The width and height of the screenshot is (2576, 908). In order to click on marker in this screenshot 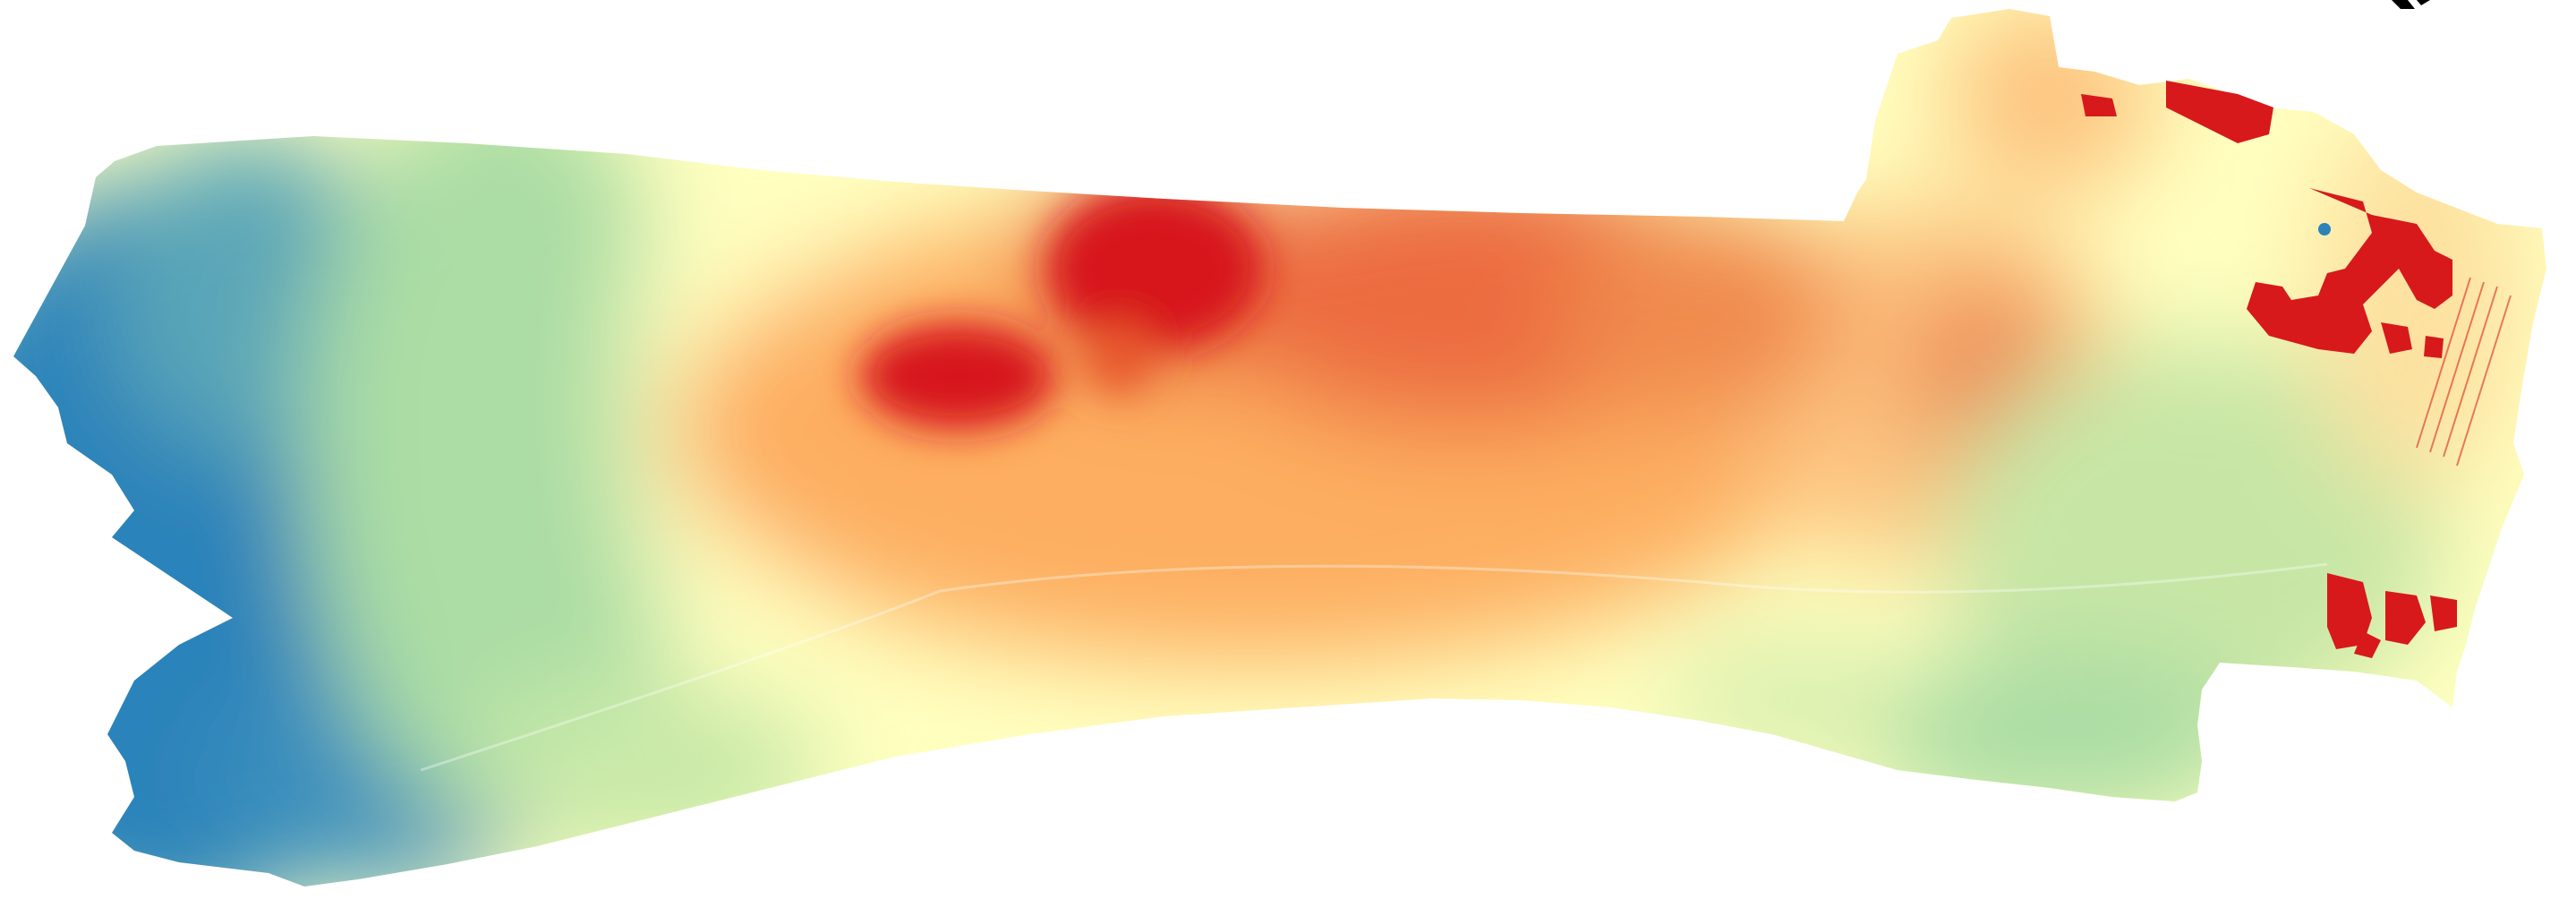, I will do `click(2324, 229)`.